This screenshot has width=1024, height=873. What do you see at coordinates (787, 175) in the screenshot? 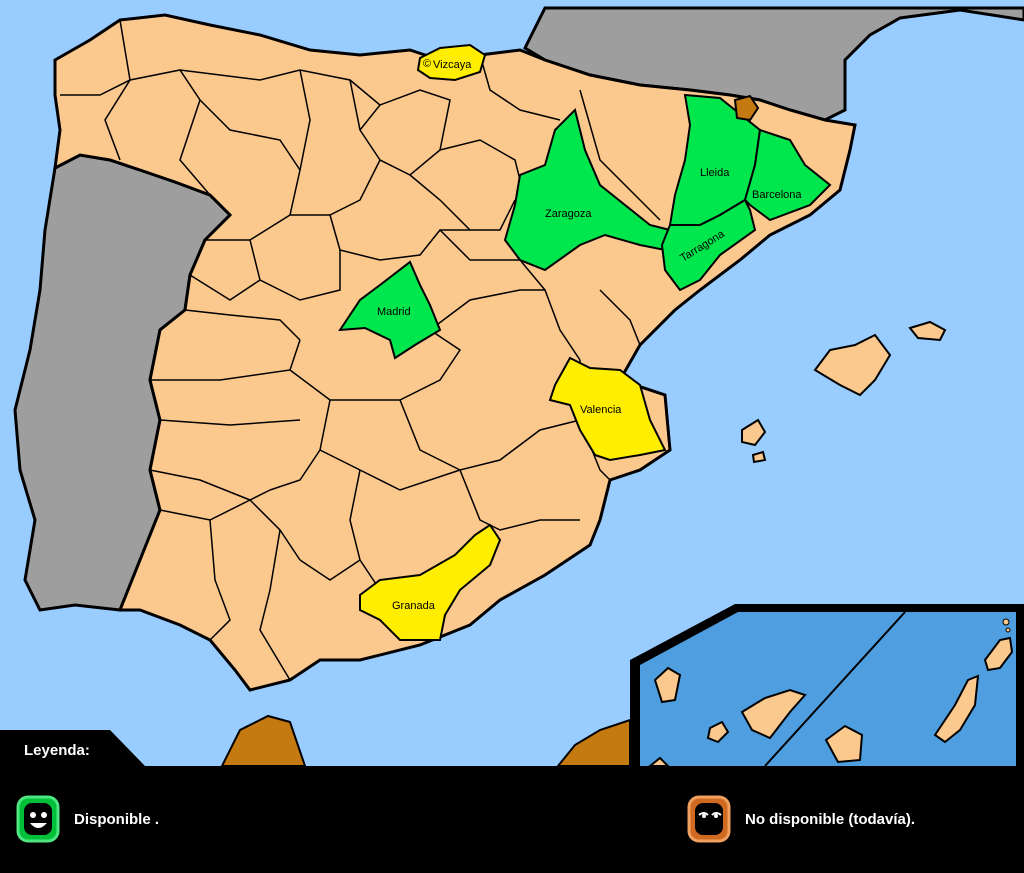
I see `province-barcelona` at bounding box center [787, 175].